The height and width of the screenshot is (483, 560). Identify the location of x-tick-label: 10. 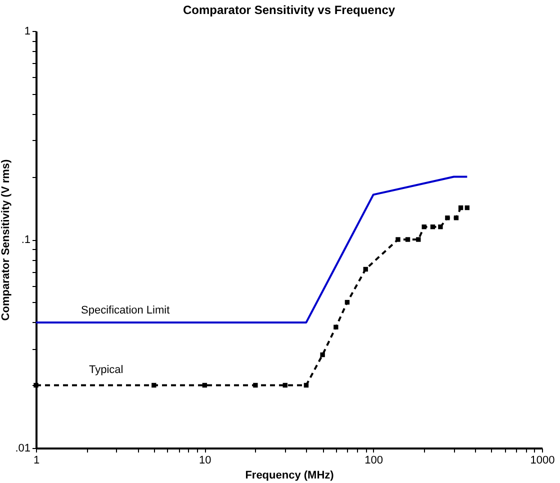
(205, 460).